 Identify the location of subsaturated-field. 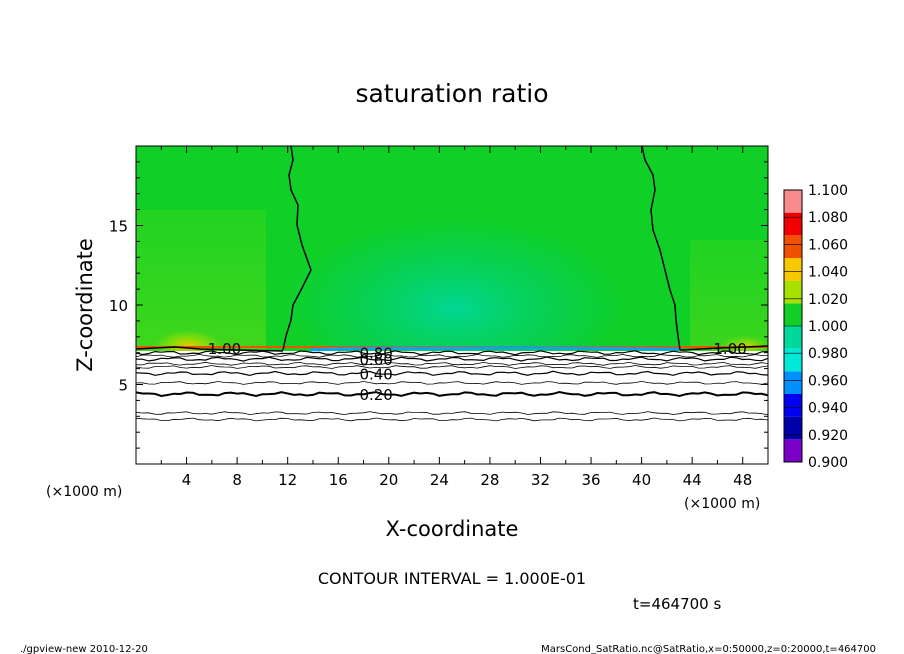
(452, 407).